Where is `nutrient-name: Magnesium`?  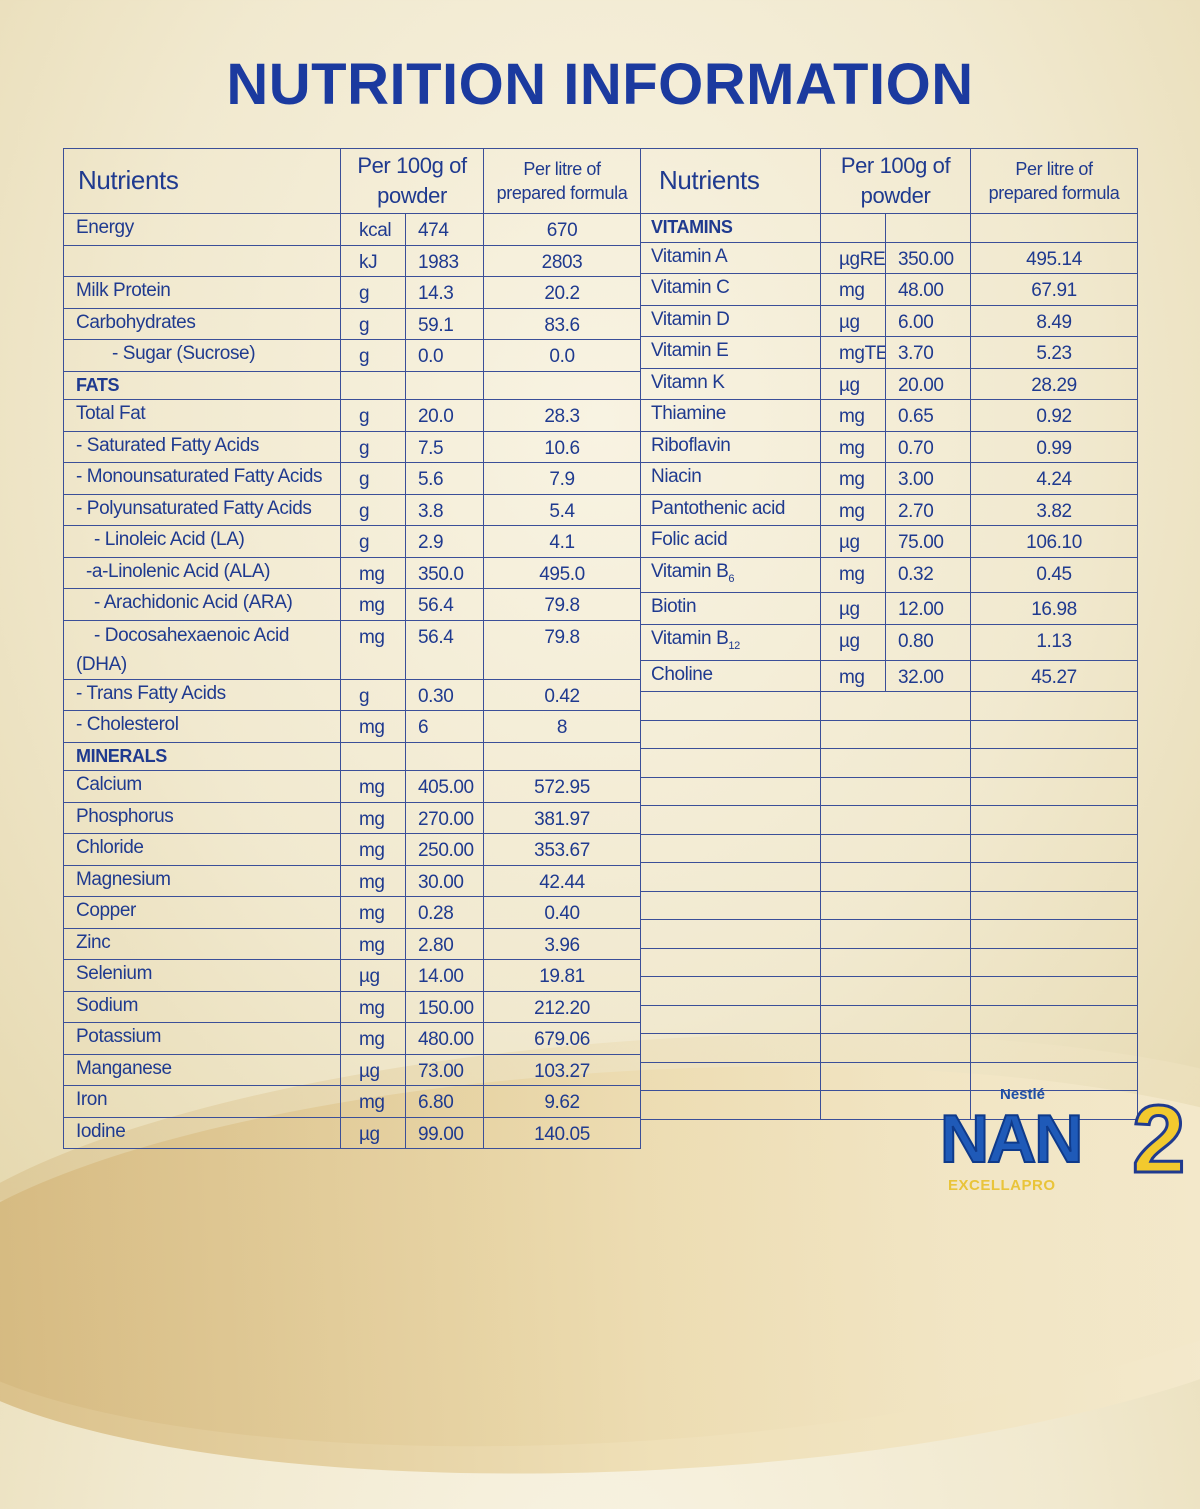
nutrient-name: Magnesium is located at coordinates (202, 880).